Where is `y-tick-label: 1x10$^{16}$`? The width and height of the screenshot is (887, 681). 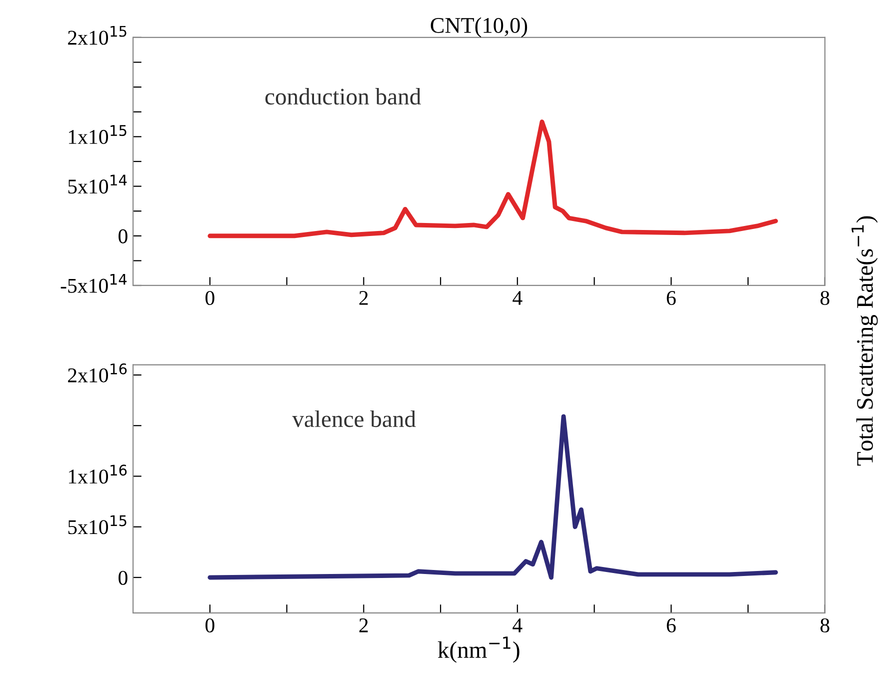 y-tick-label: 1x10$^{16}$ is located at coordinates (97, 474).